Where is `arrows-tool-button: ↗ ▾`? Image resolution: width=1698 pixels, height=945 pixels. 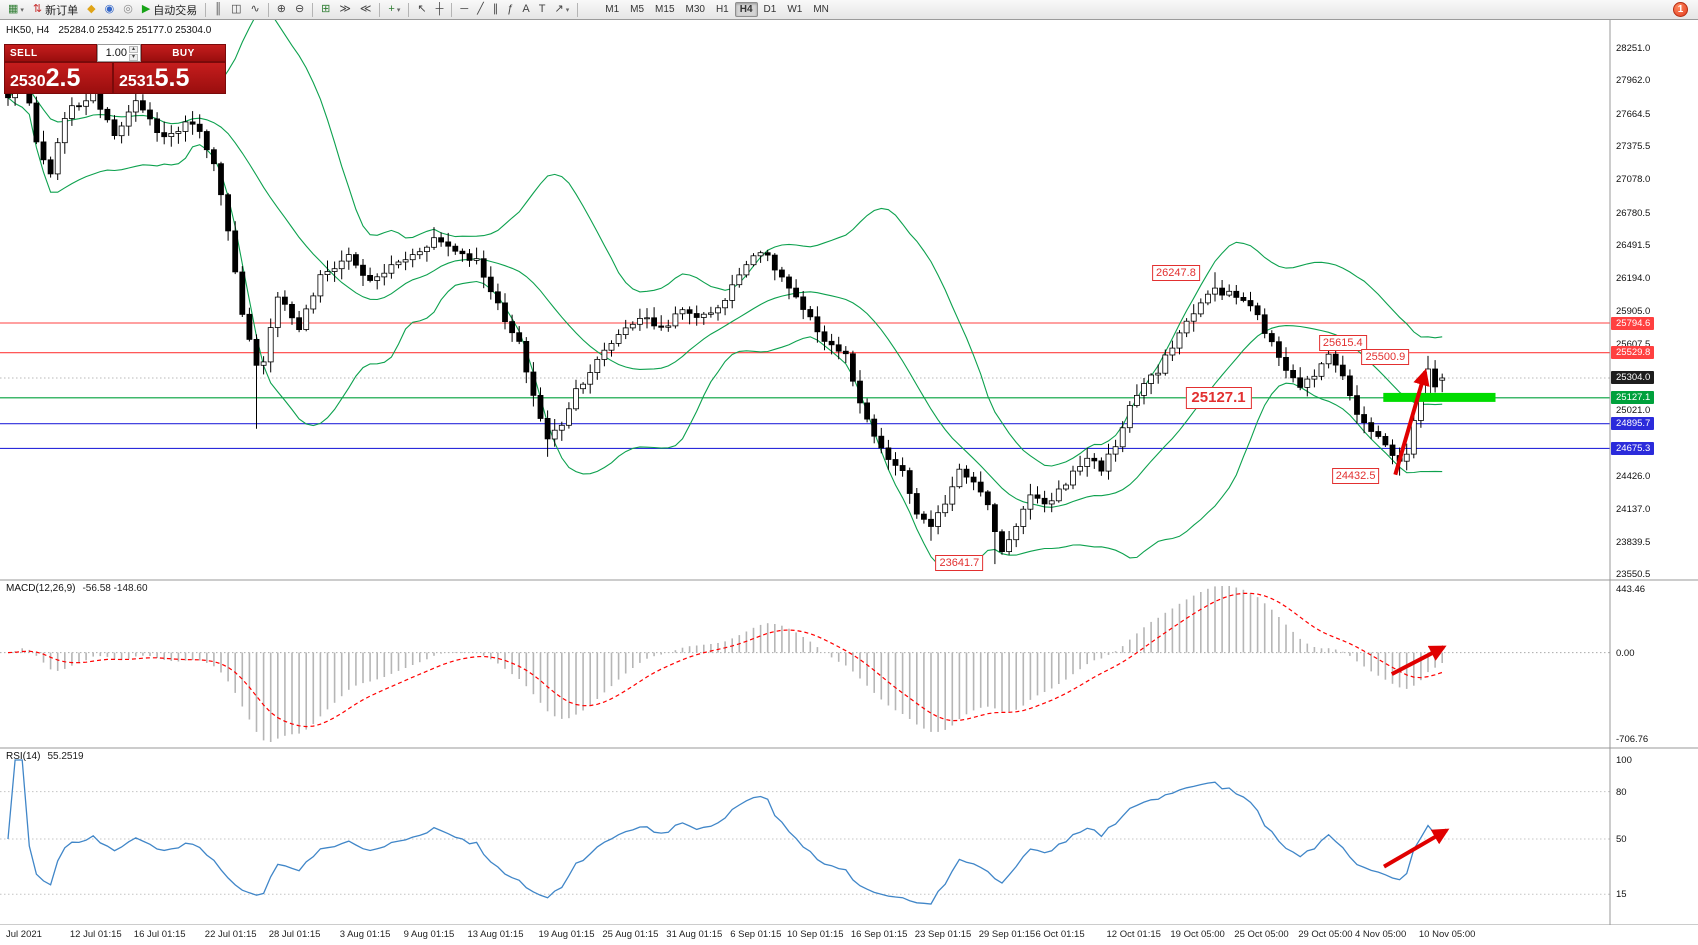 arrows-tool-button: ↗ ▾ is located at coordinates (562, 9).